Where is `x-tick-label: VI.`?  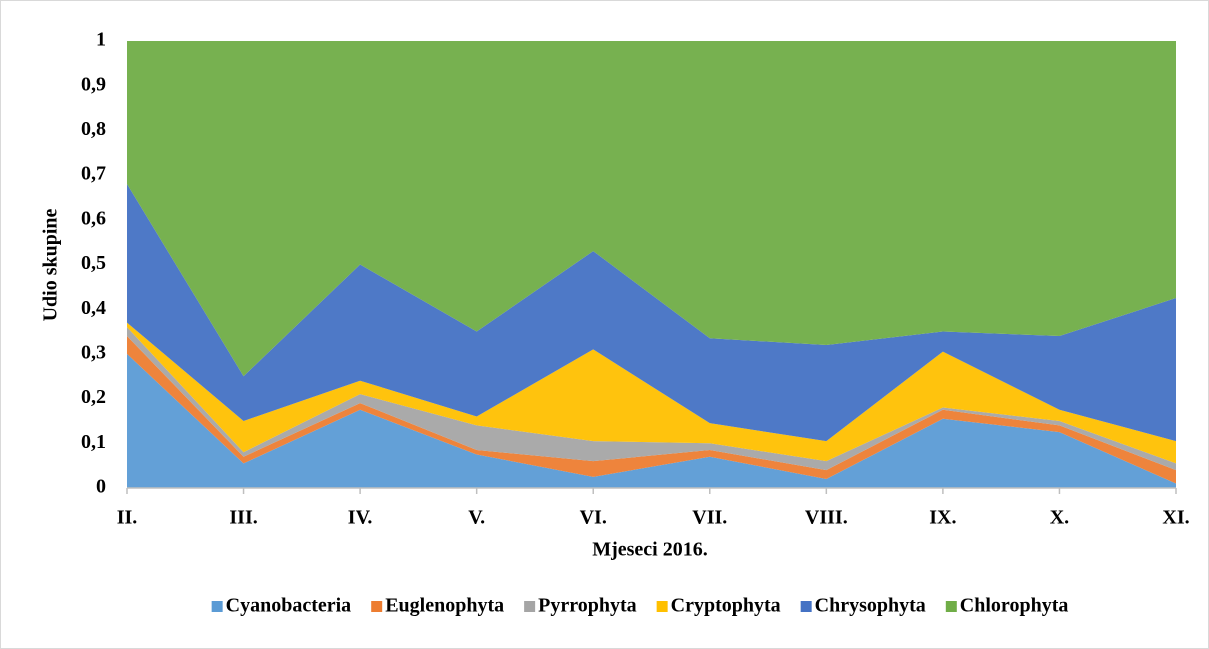
x-tick-label: VI. is located at coordinates (593, 518).